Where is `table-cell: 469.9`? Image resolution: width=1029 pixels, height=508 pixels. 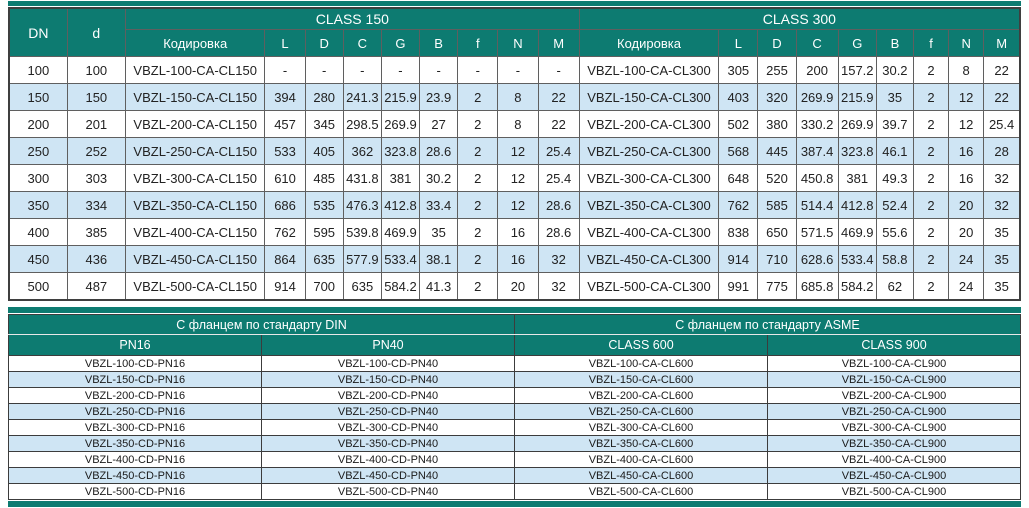
table-cell: 469.9 is located at coordinates (400, 232).